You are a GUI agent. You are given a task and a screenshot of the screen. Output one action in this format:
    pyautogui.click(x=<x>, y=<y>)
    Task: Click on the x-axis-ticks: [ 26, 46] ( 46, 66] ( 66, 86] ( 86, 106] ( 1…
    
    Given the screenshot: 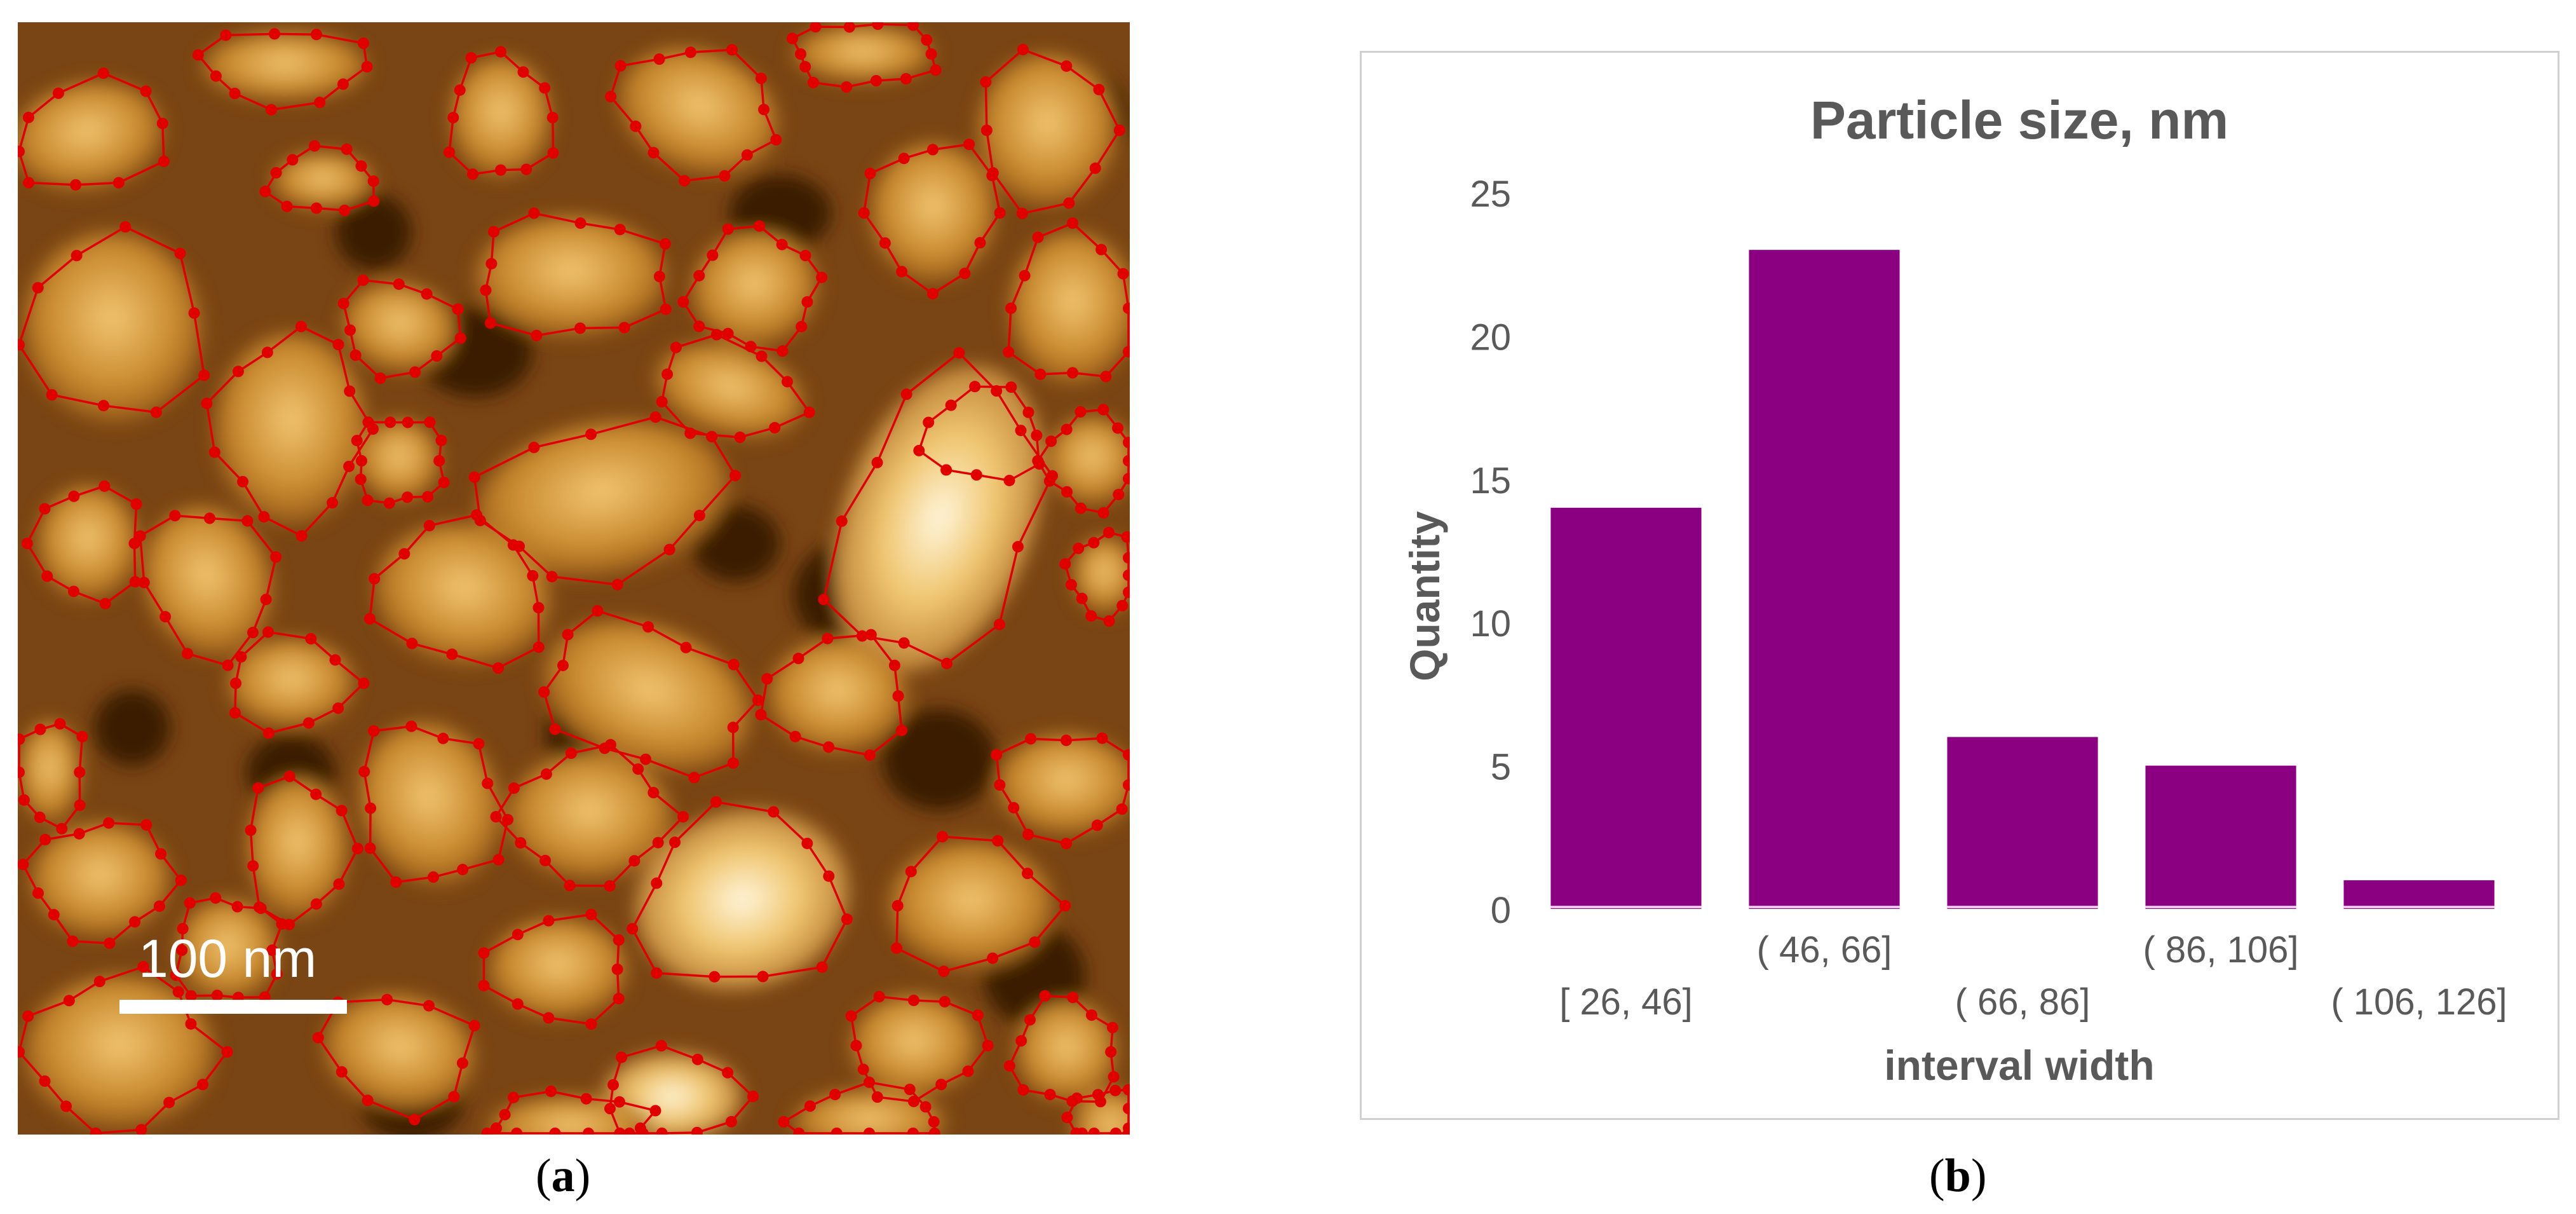 What is the action you would take?
    pyautogui.click(x=2033, y=976)
    